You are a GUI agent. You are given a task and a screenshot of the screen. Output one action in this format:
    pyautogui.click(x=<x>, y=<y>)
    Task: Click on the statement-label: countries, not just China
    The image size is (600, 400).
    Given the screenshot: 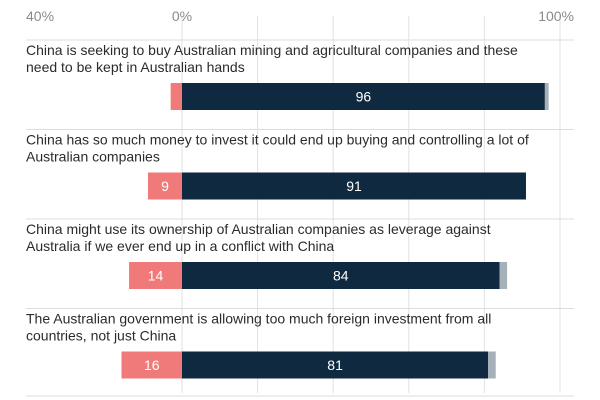 What is the action you would take?
    pyautogui.click(x=101, y=336)
    